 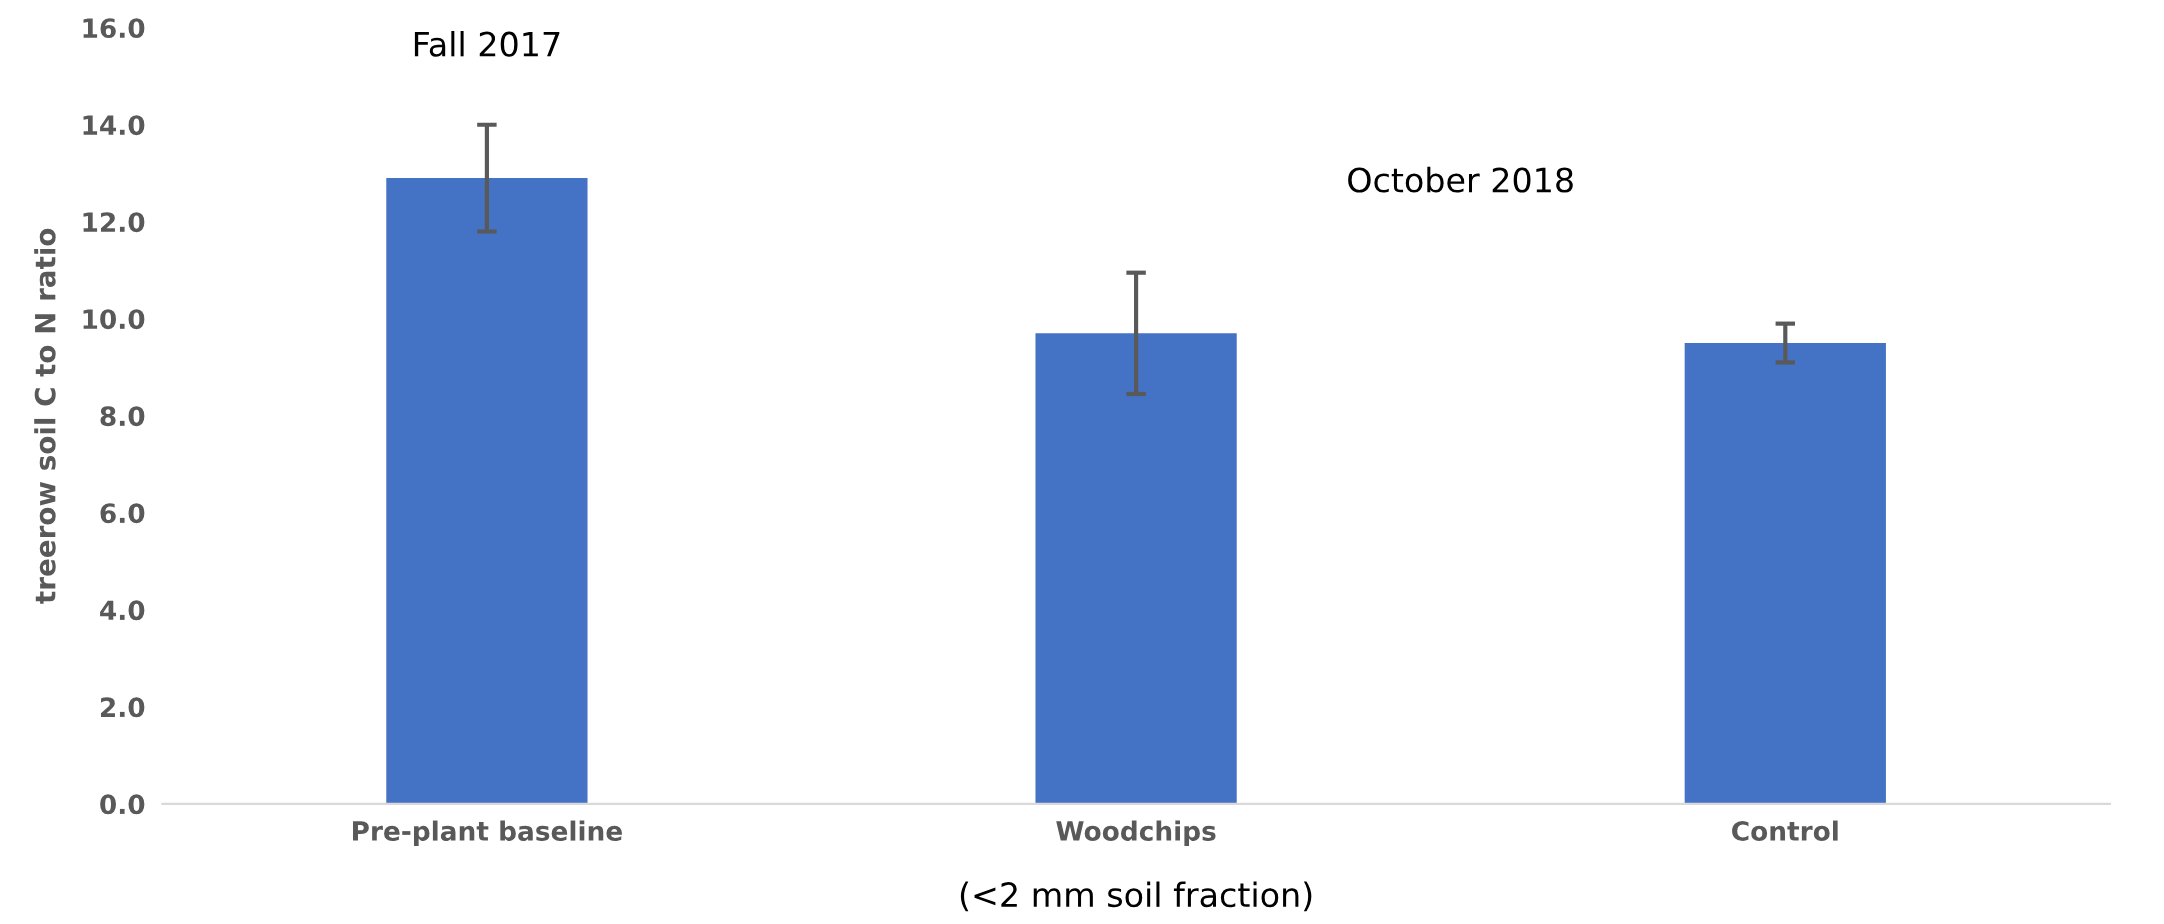 I want to click on x-tick-label: Pre-plant baseline, so click(x=487, y=833).